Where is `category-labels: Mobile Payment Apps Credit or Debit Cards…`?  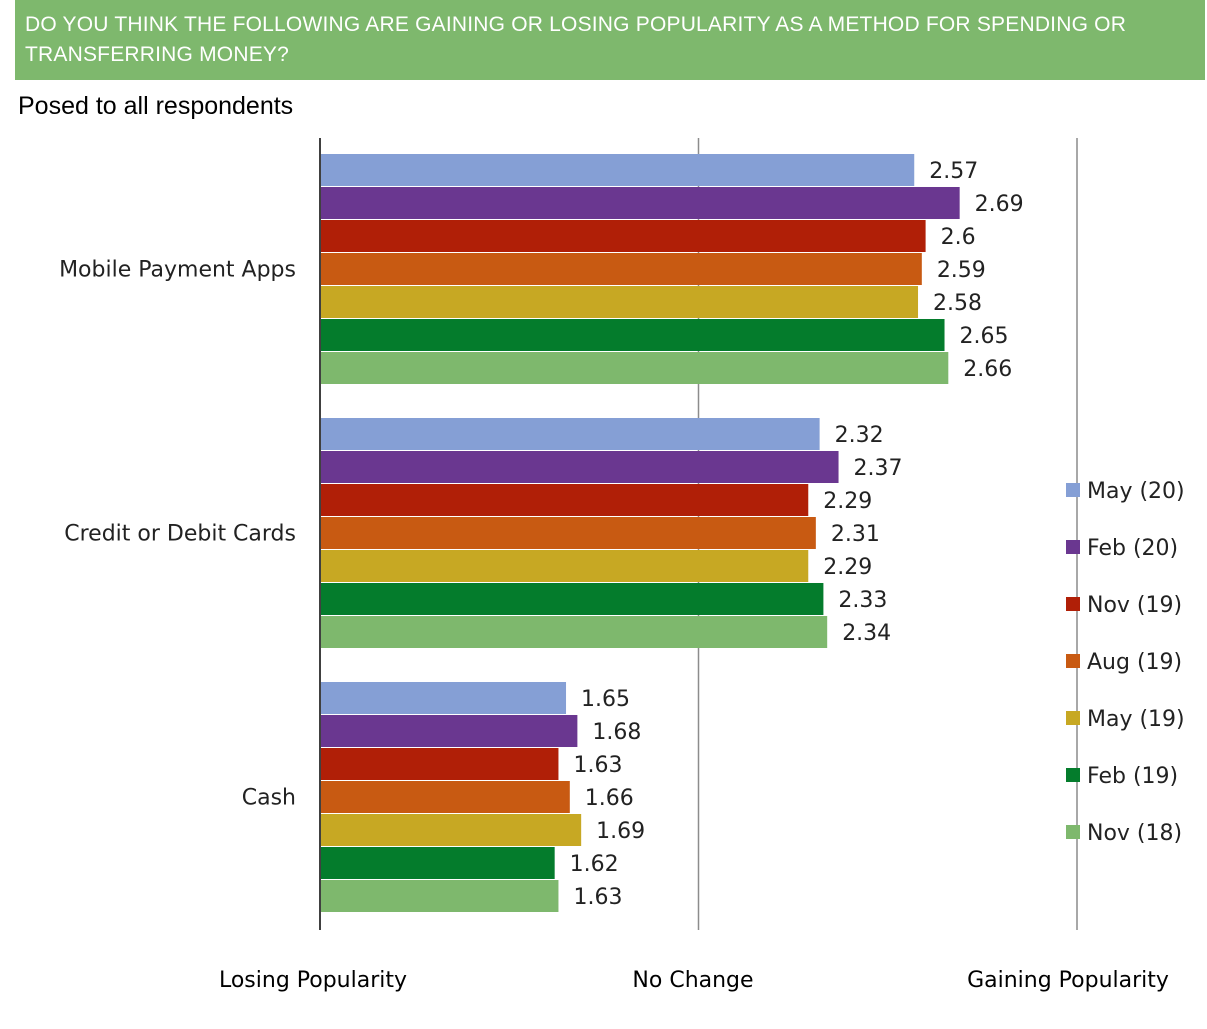
category-labels: Mobile Payment Apps Credit or Debit Cards… is located at coordinates (177, 534).